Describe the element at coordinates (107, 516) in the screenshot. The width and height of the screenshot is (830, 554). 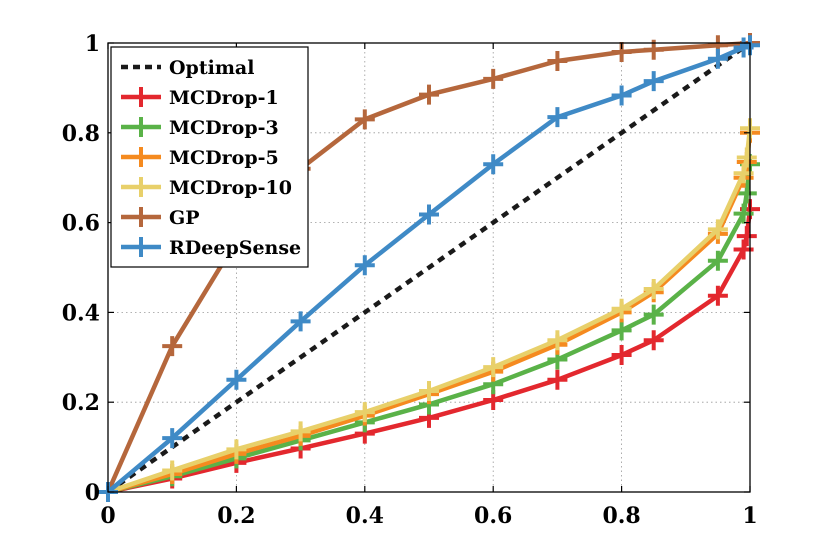
I see `x-tick-label: 0` at that location.